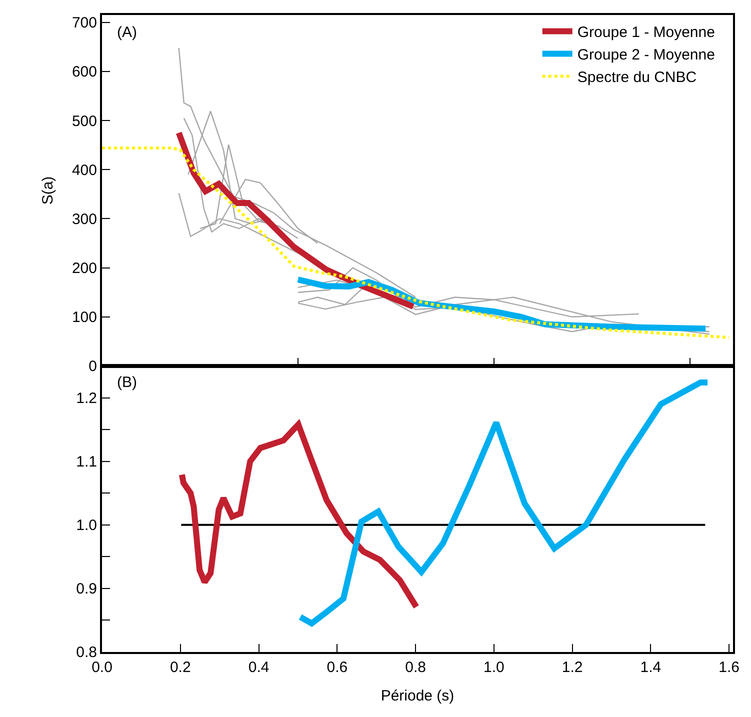  I want to click on annotation: (A), so click(127, 32).